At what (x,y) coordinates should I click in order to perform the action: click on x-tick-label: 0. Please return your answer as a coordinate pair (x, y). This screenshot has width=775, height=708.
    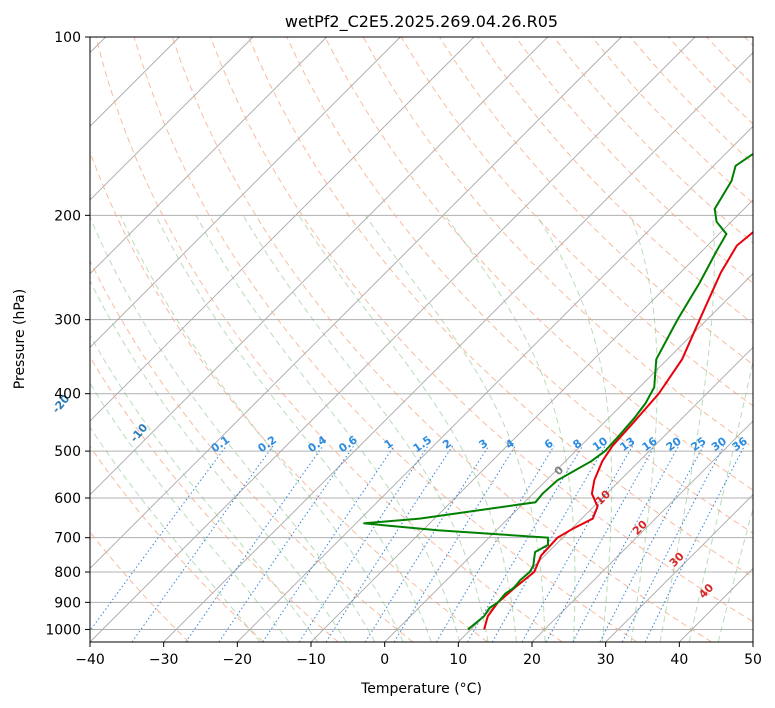
    Looking at the image, I should click on (384, 660).